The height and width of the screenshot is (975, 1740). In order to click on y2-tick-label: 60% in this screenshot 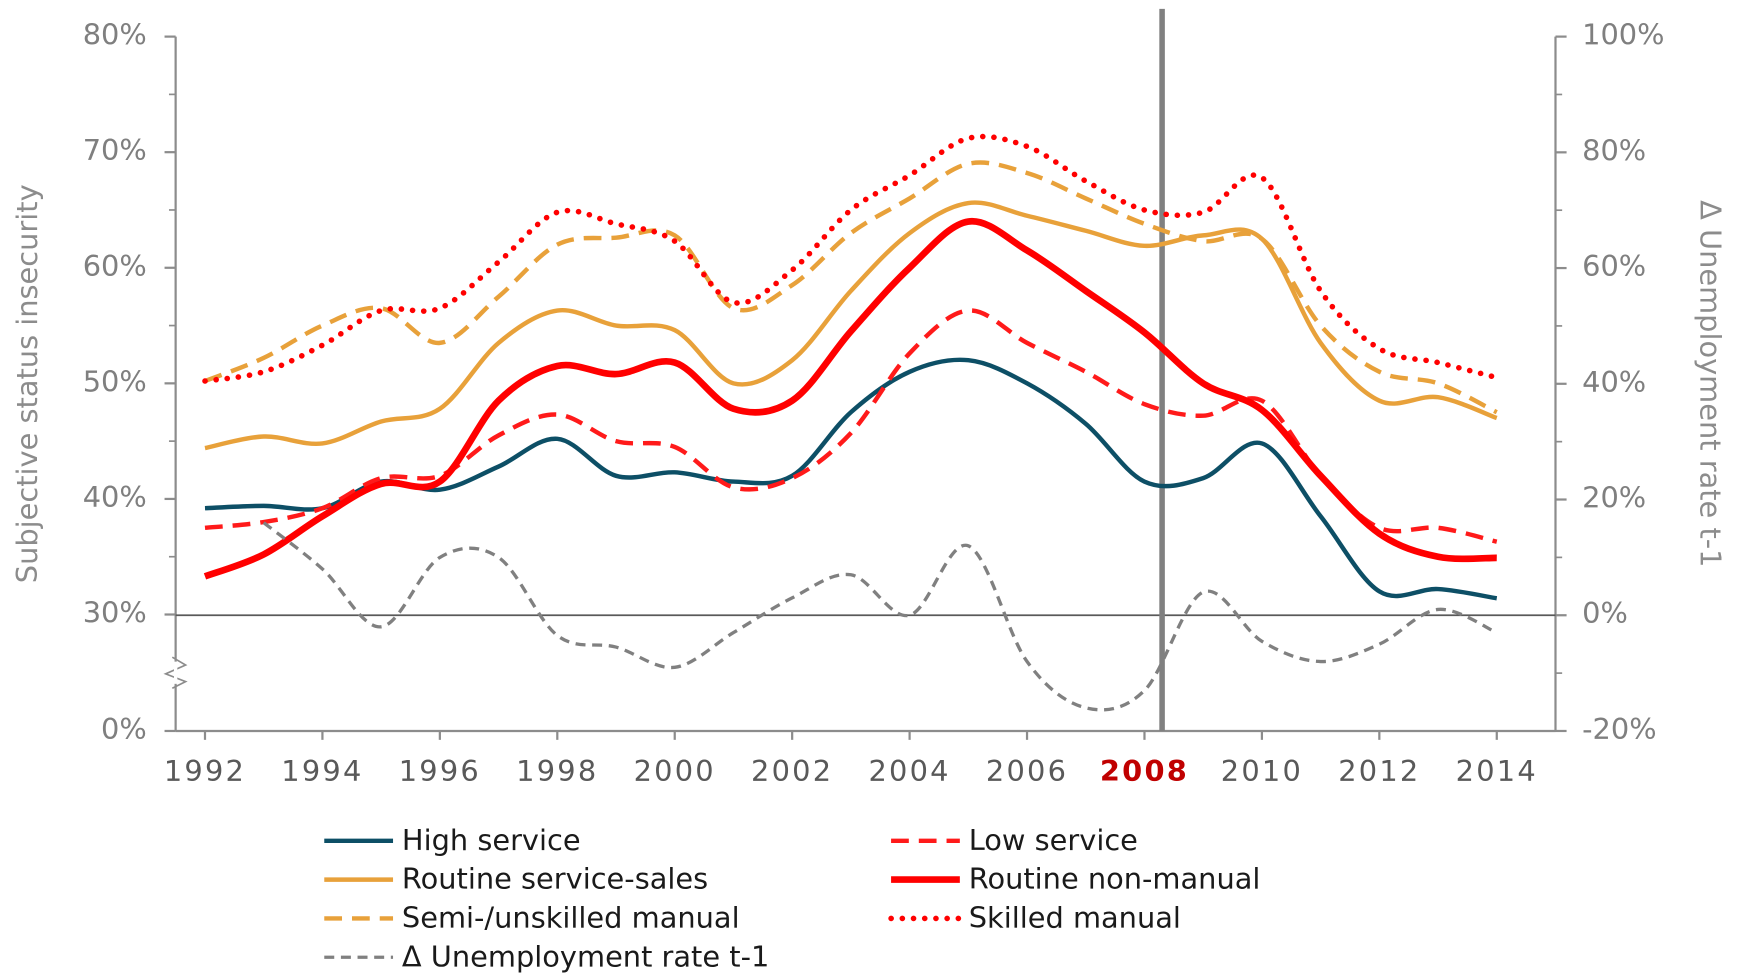, I will do `click(1614, 266)`.